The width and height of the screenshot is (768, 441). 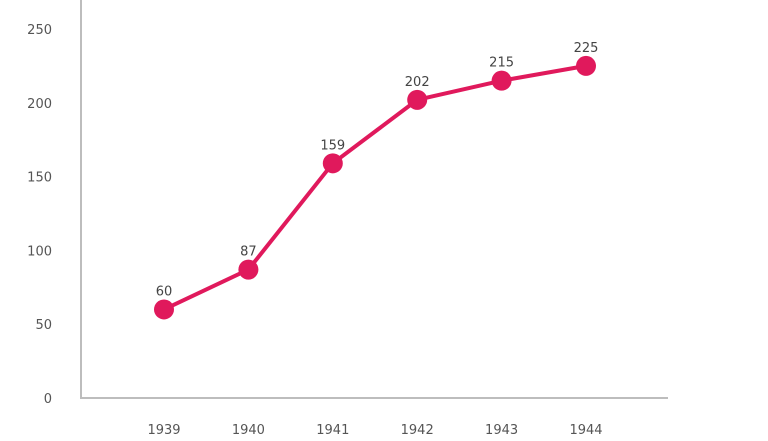 What do you see at coordinates (54, 203) in the screenshot?
I see `y-axis: 0 50 100 150 200 250` at bounding box center [54, 203].